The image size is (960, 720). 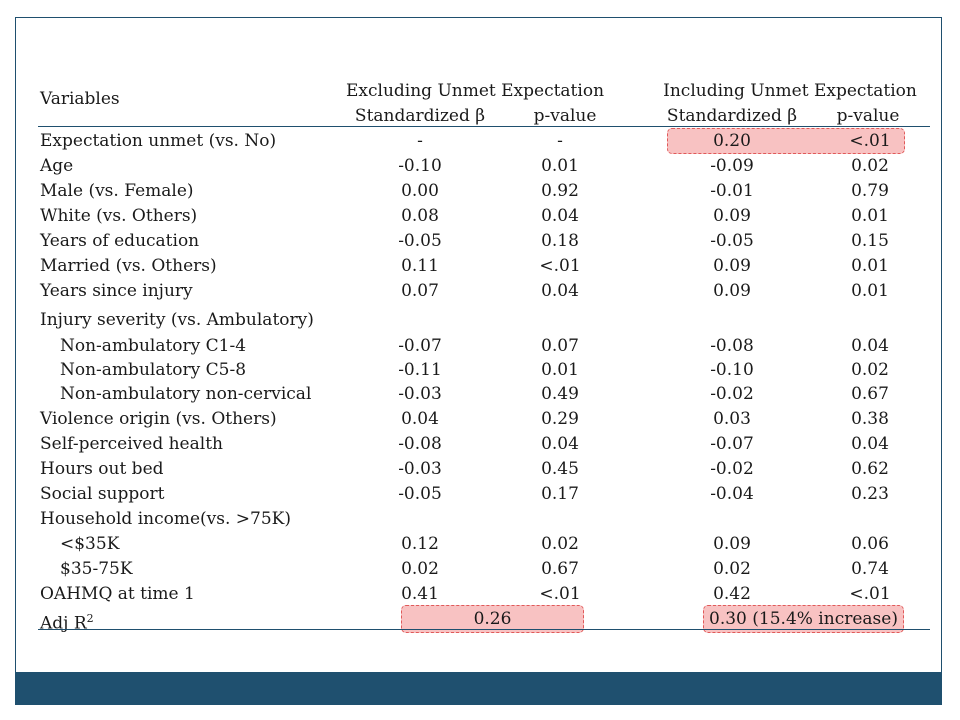 What do you see at coordinates (96, 569) in the screenshot?
I see `row-label: $35-75K` at bounding box center [96, 569].